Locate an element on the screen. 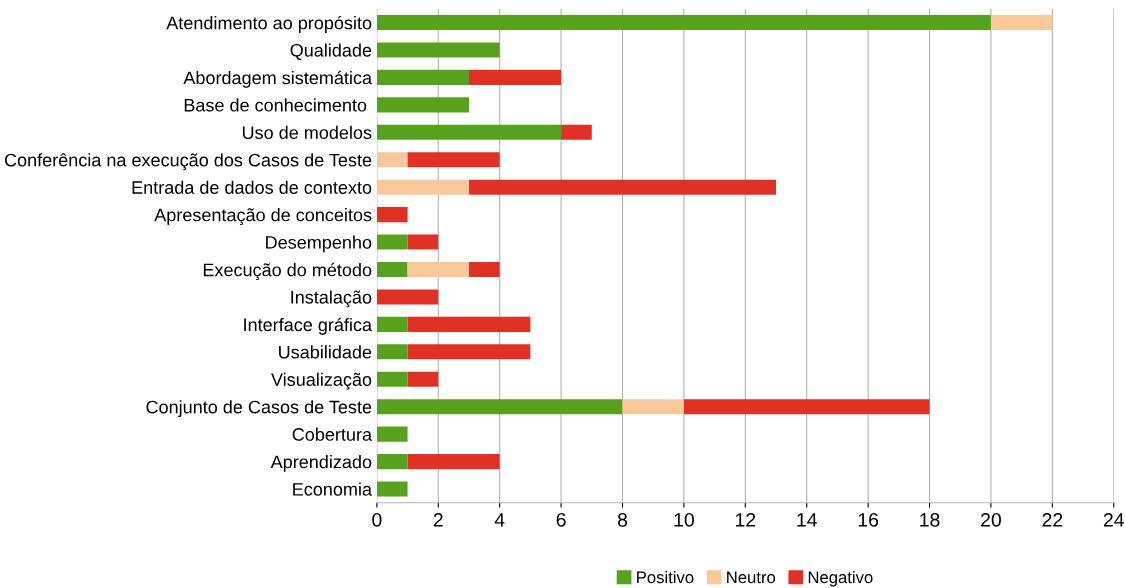  y-tick-label: Qualidade is located at coordinates (331, 51).